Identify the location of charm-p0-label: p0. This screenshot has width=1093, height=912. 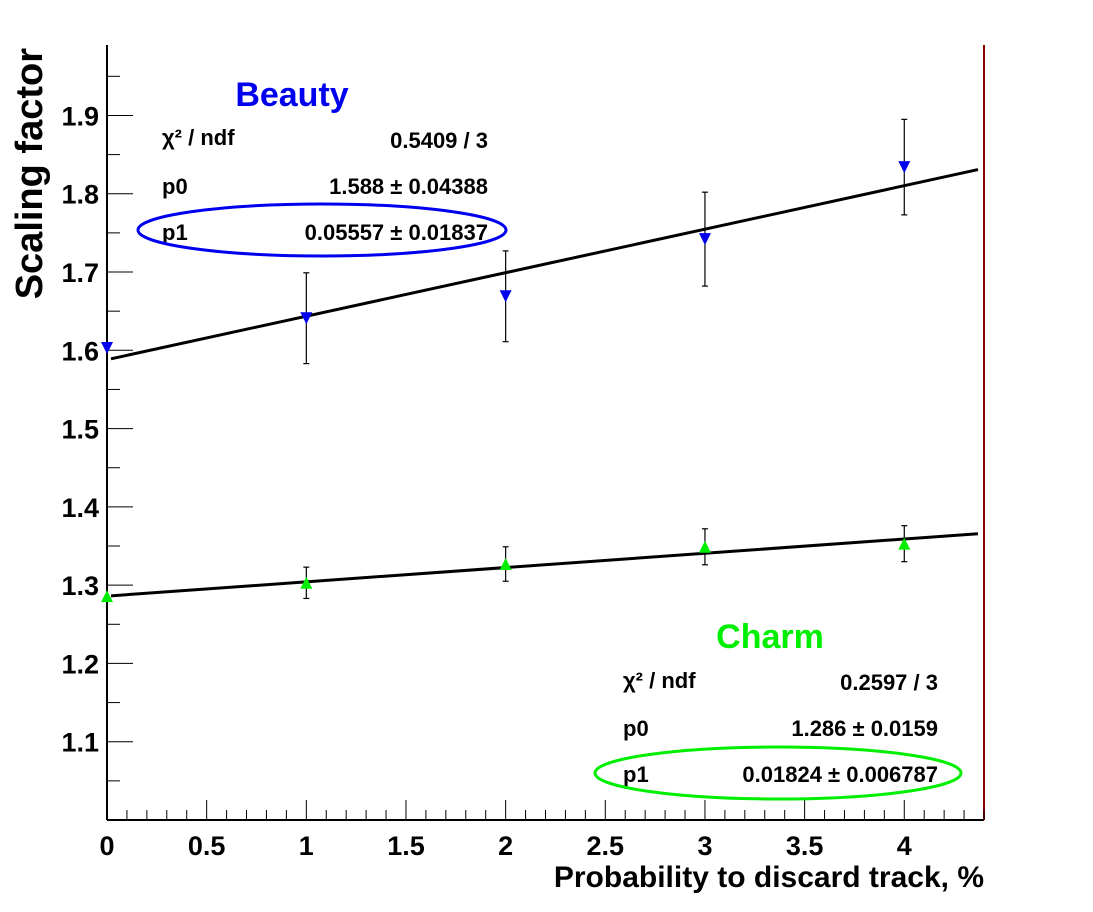
(636, 728).